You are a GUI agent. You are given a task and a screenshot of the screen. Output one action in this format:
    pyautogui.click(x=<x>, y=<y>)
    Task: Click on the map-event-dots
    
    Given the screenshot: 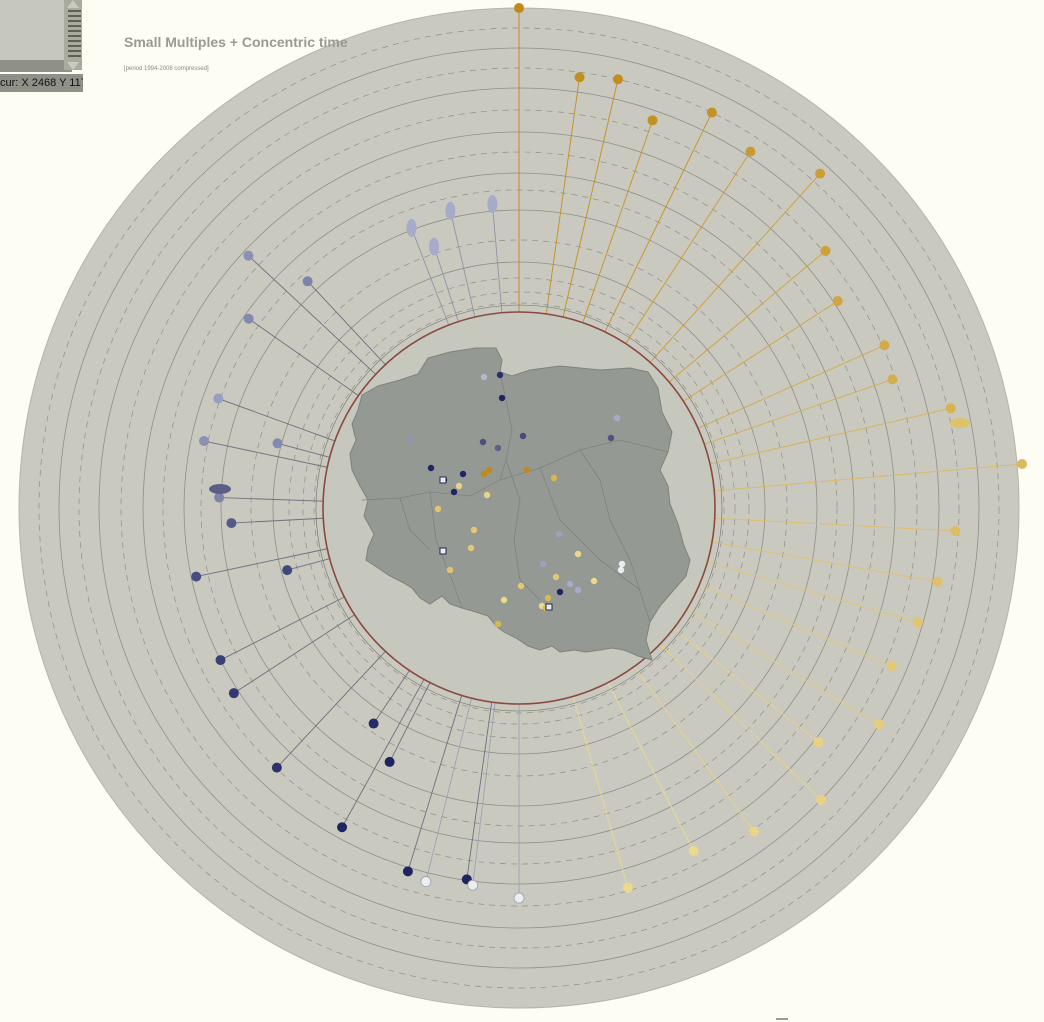 What is the action you would take?
    pyautogui.click(x=516, y=499)
    